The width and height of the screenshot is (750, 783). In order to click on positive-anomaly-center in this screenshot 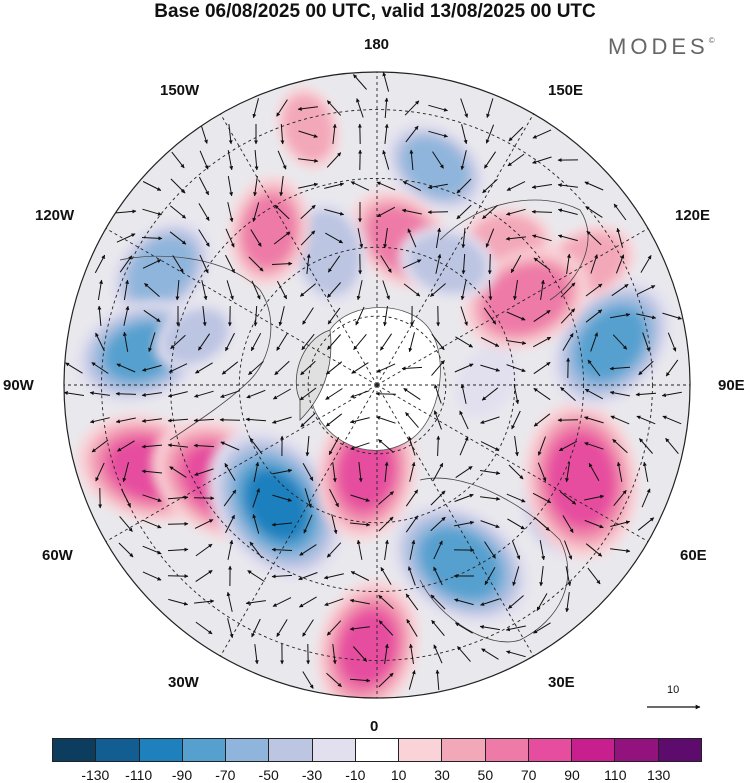, I will do `click(526, 299)`.